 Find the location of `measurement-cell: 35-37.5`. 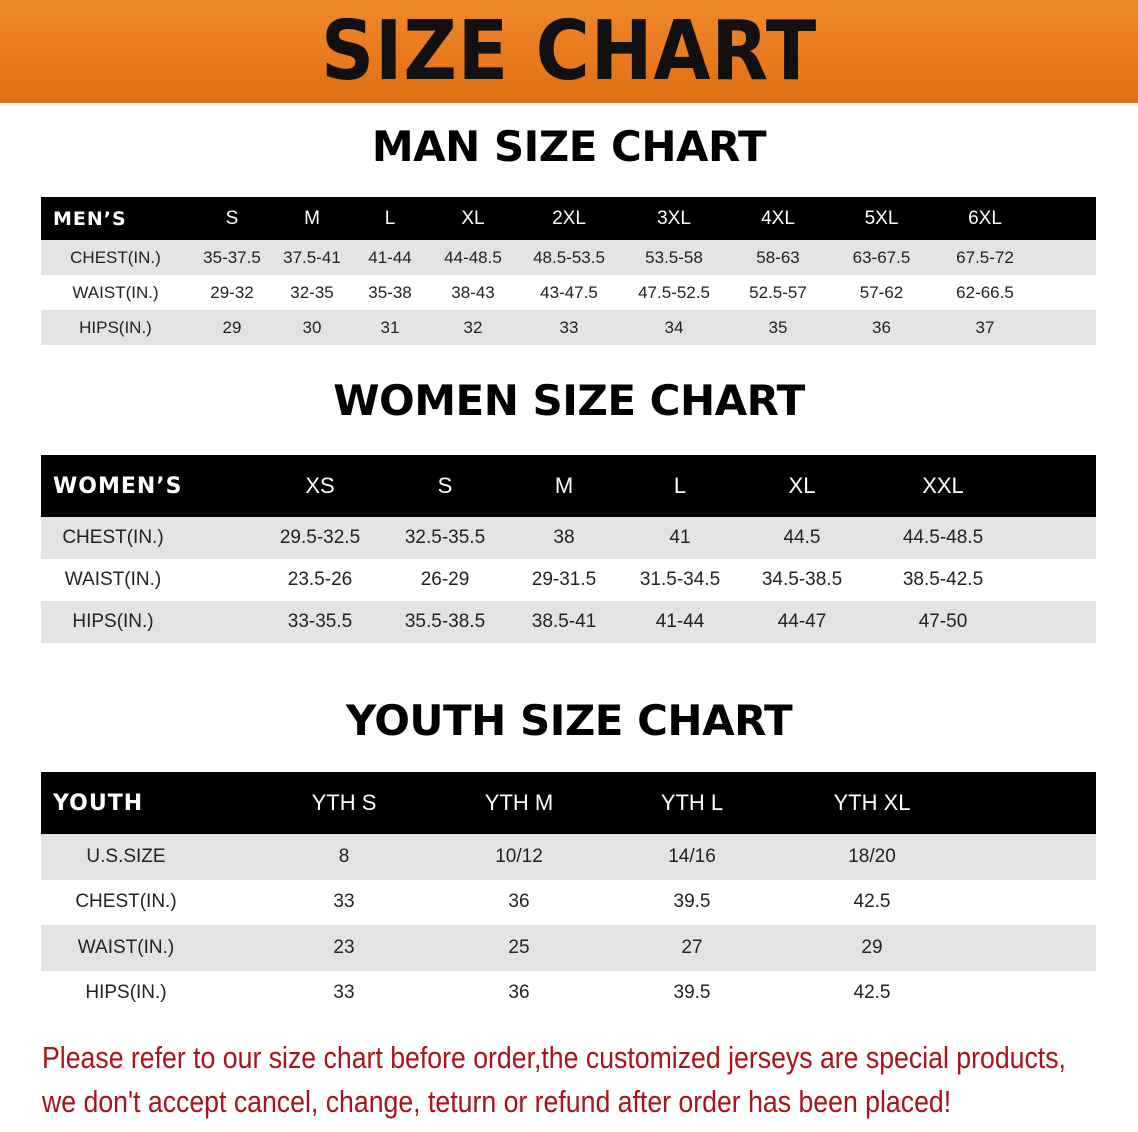

measurement-cell: 35-37.5 is located at coordinates (232, 257).